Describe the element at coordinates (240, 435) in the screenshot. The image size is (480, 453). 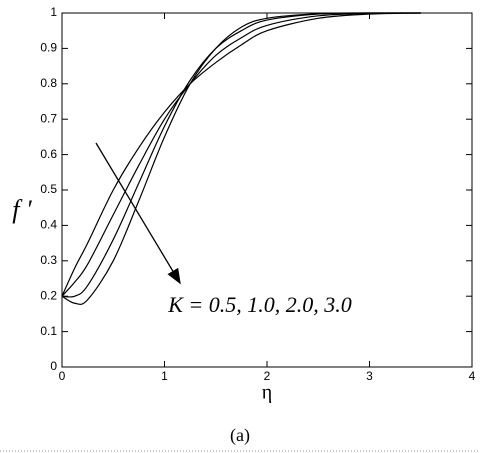
I see `caption: (a)` at that location.